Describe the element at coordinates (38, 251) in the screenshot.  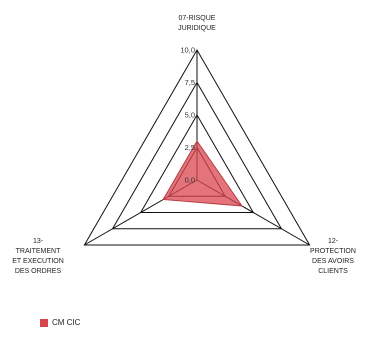
I see `category-label-line: TRAITEMENT` at that location.